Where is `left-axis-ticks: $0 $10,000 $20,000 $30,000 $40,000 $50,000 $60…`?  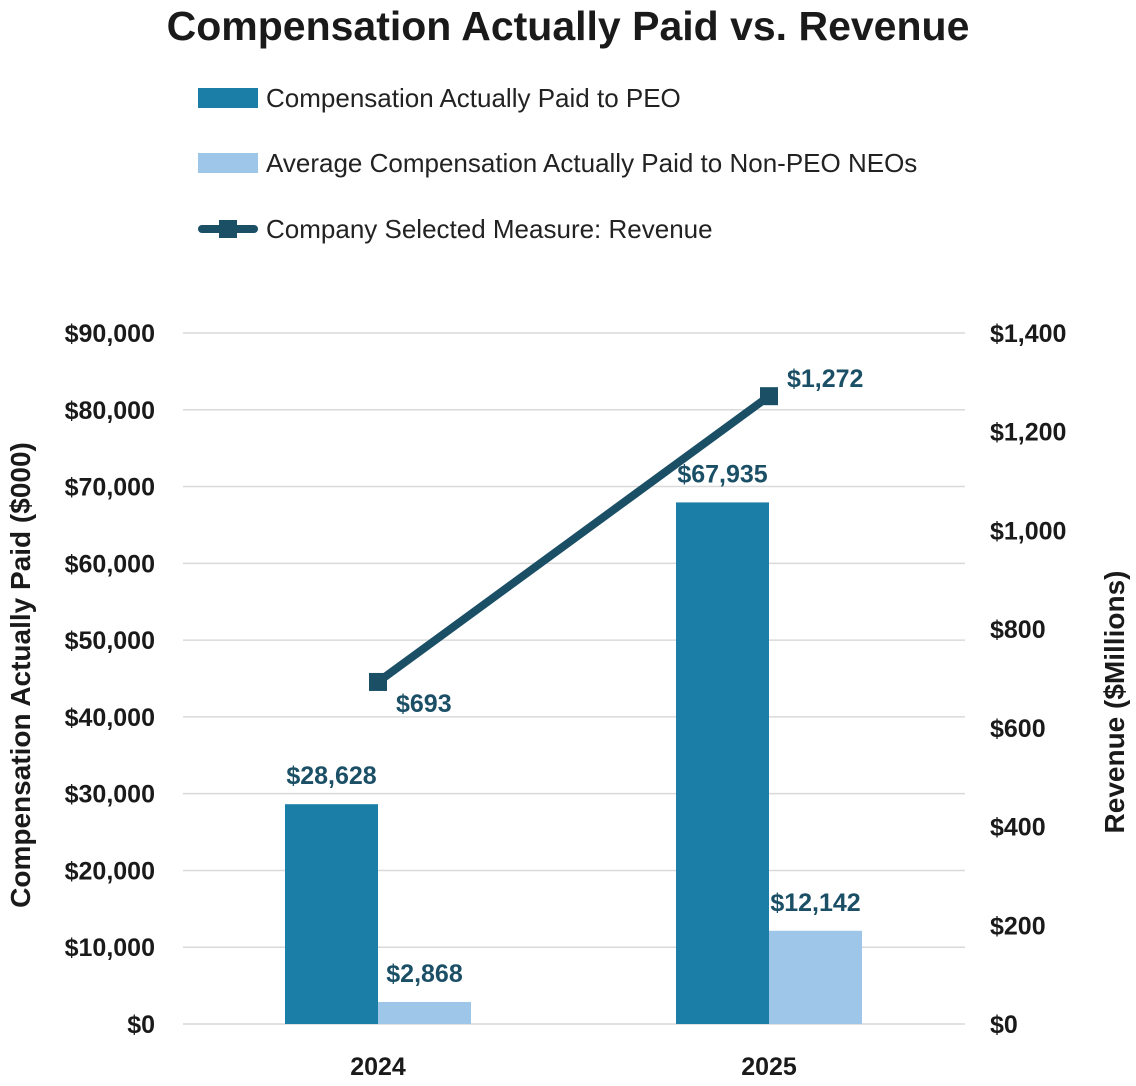 left-axis-ticks: $0 $10,000 $20,000 $30,000 $40,000 $50,000 $60… is located at coordinates (110, 679).